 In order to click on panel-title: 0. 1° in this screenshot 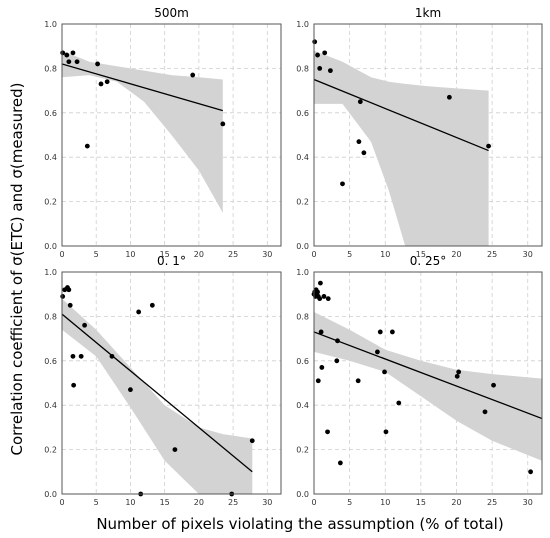, I will do `click(171, 261)`.